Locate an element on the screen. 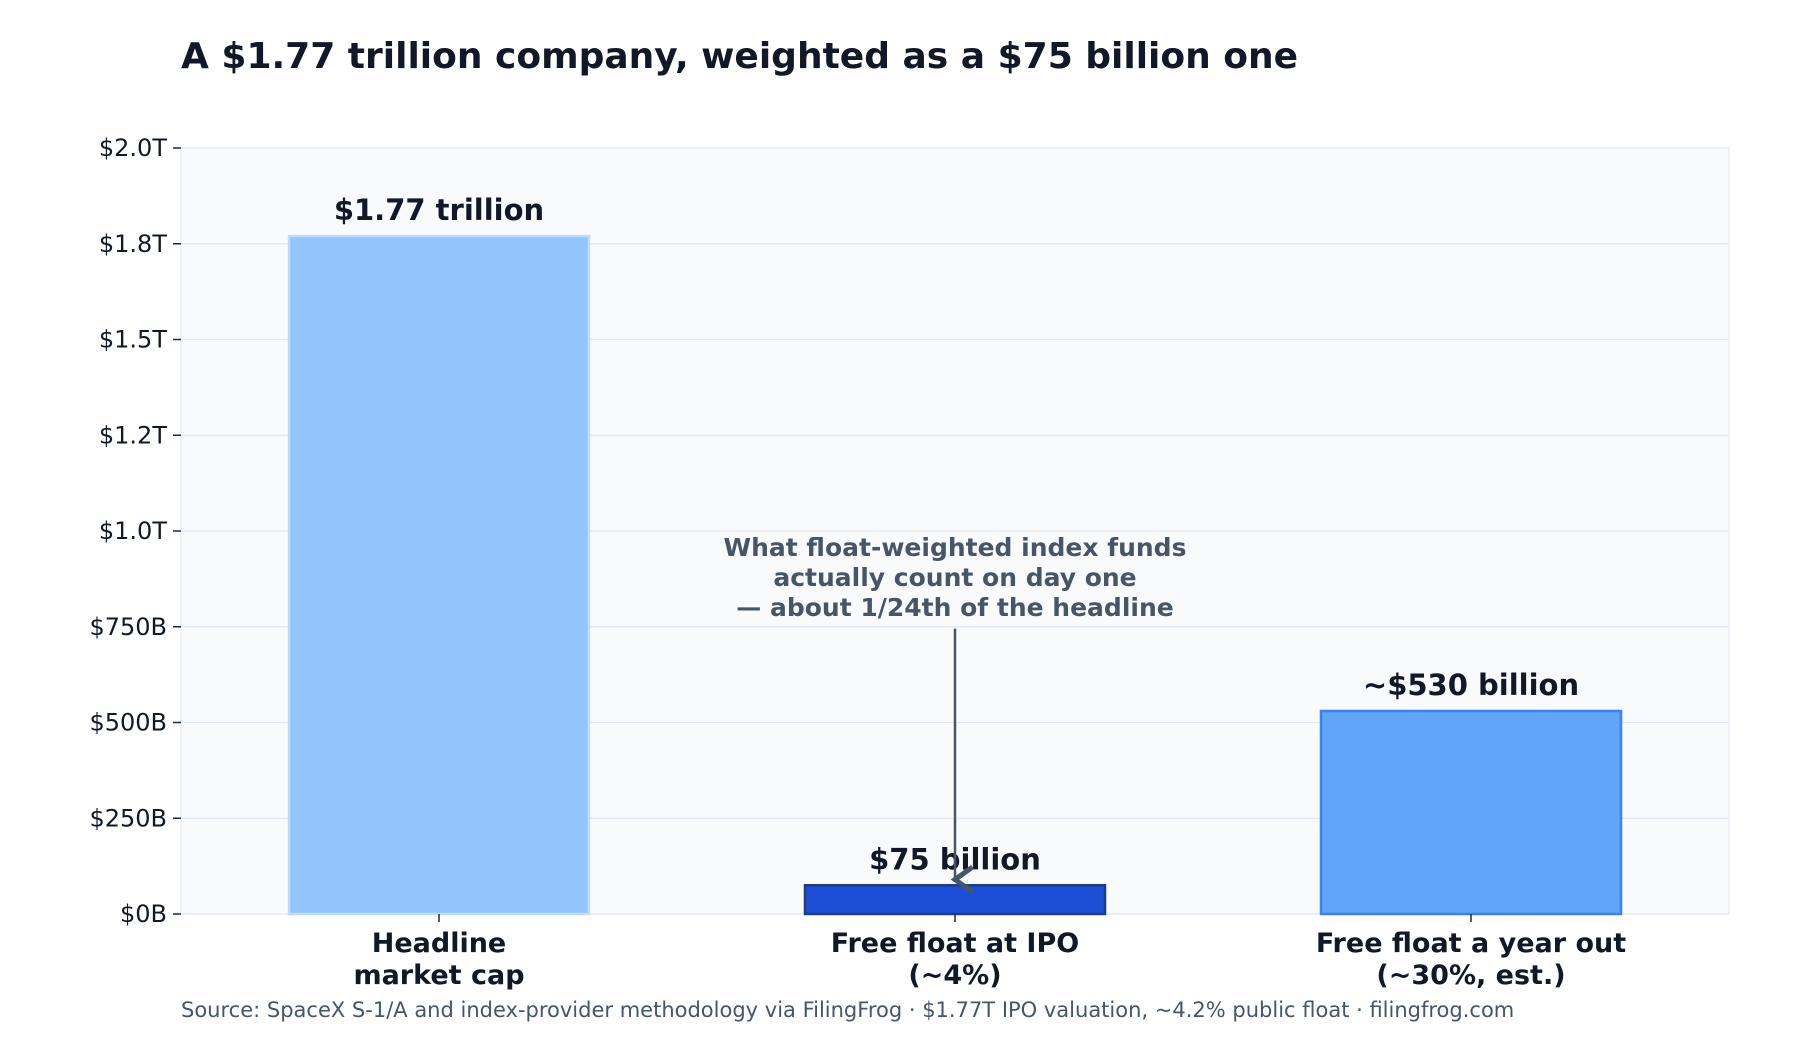 The width and height of the screenshot is (1800, 1050). x-tick-label: (~4%) is located at coordinates (954, 975).